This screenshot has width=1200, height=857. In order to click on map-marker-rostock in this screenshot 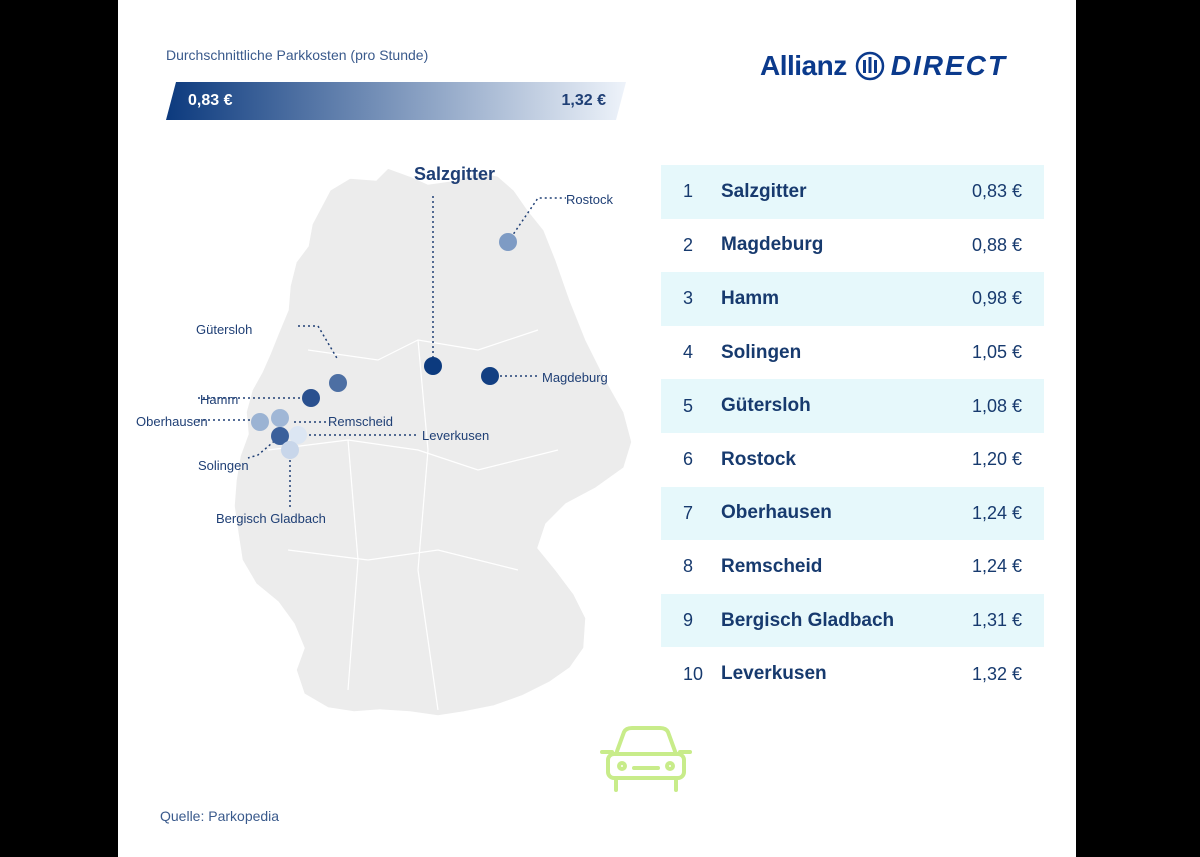, I will do `click(508, 242)`.